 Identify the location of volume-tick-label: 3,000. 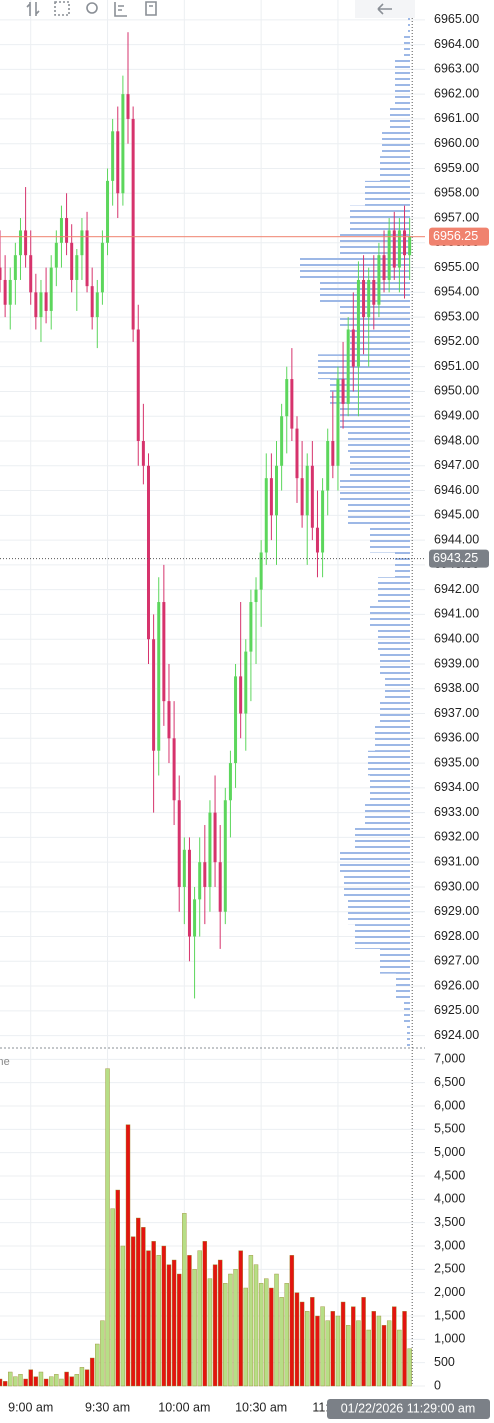
(449, 1245).